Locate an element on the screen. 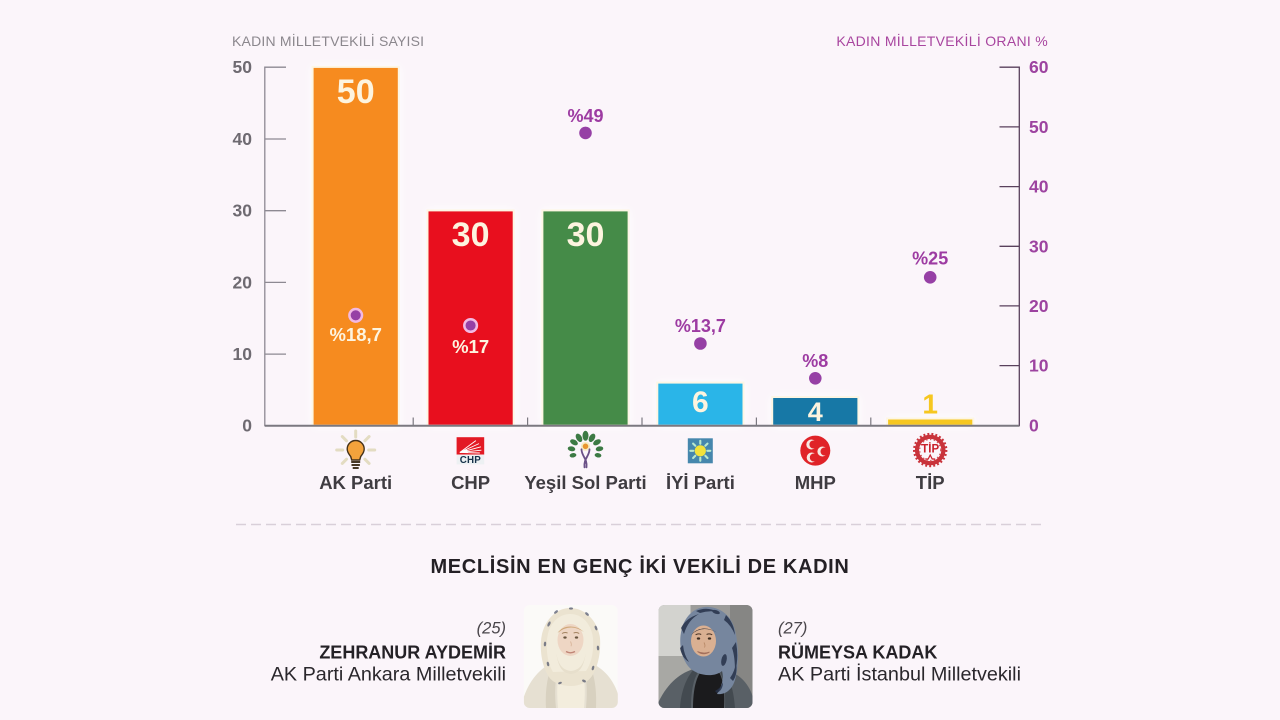 The height and width of the screenshot is (720, 1280). svg-text: KADIN MİLLETVEKİLİ ORANI % is located at coordinates (942, 40).